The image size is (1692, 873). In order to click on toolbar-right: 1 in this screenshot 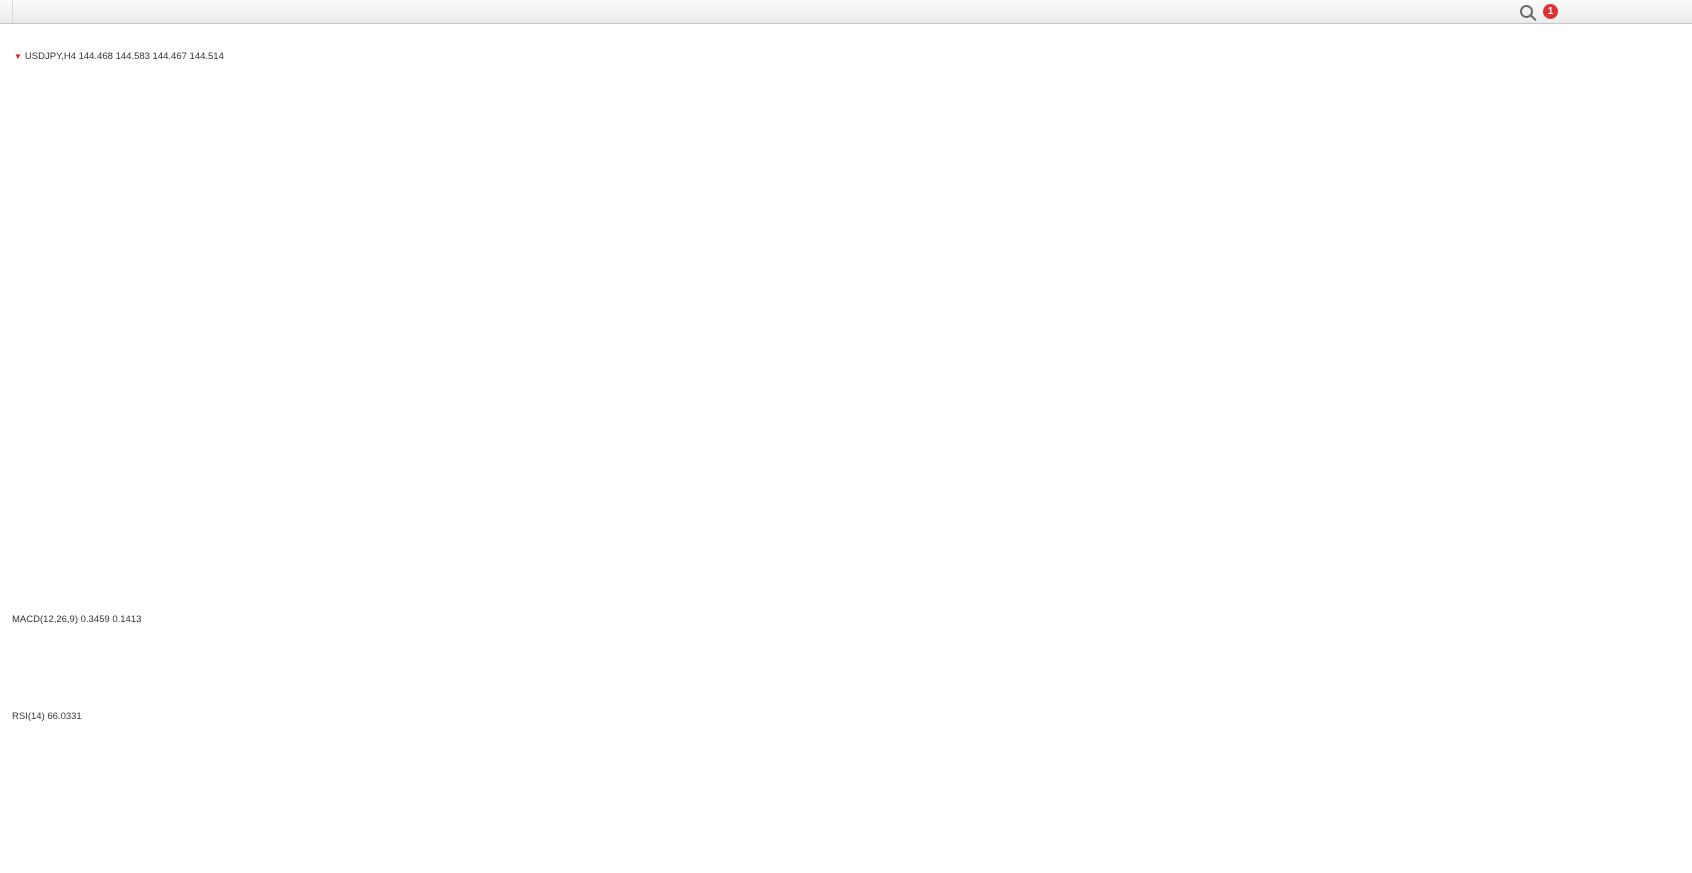, I will do `click(1539, 11)`.